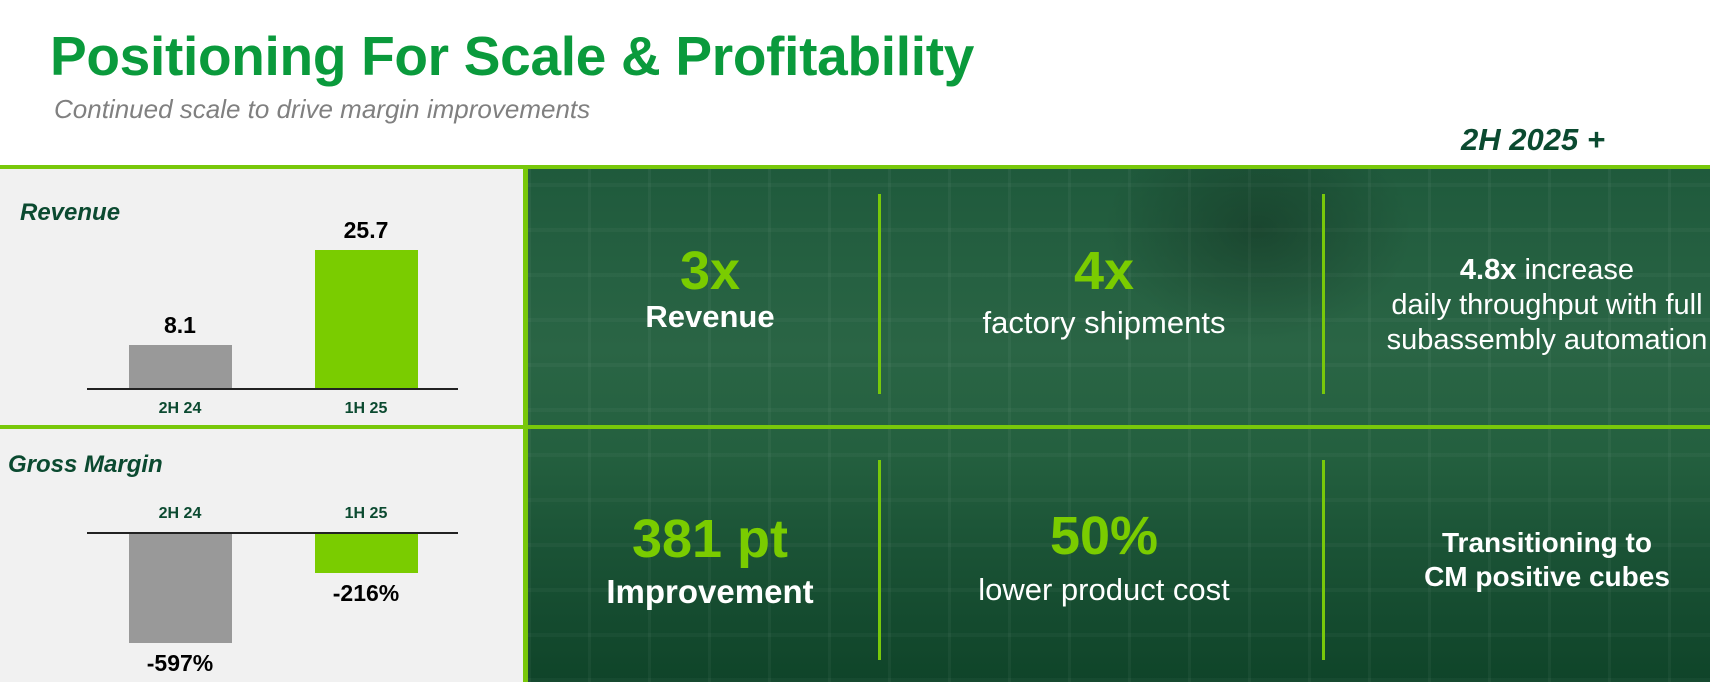  Describe the element at coordinates (710, 271) in the screenshot. I see `stat-value: 3x` at that location.